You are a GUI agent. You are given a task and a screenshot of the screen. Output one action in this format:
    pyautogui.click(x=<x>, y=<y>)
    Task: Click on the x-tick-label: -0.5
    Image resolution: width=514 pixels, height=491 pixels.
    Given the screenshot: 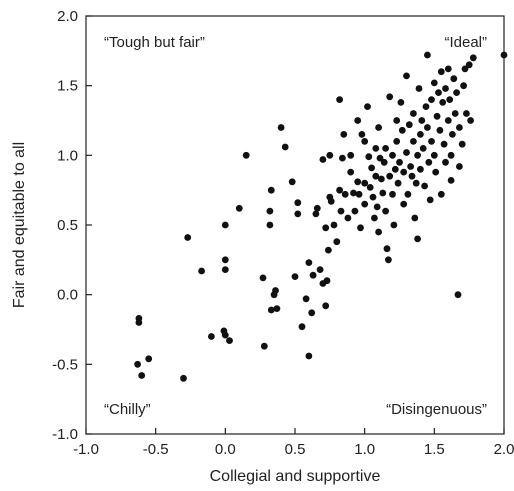 What is the action you would take?
    pyautogui.click(x=156, y=449)
    